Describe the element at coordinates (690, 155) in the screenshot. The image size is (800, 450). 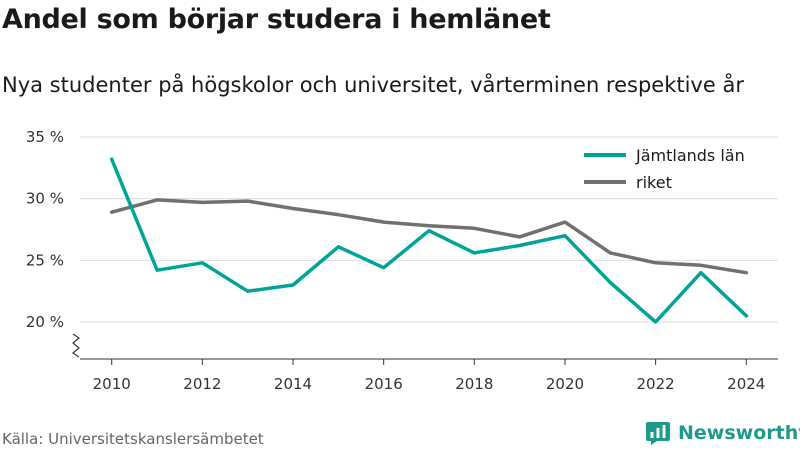
I see `legend-label: Jämtlands län` at that location.